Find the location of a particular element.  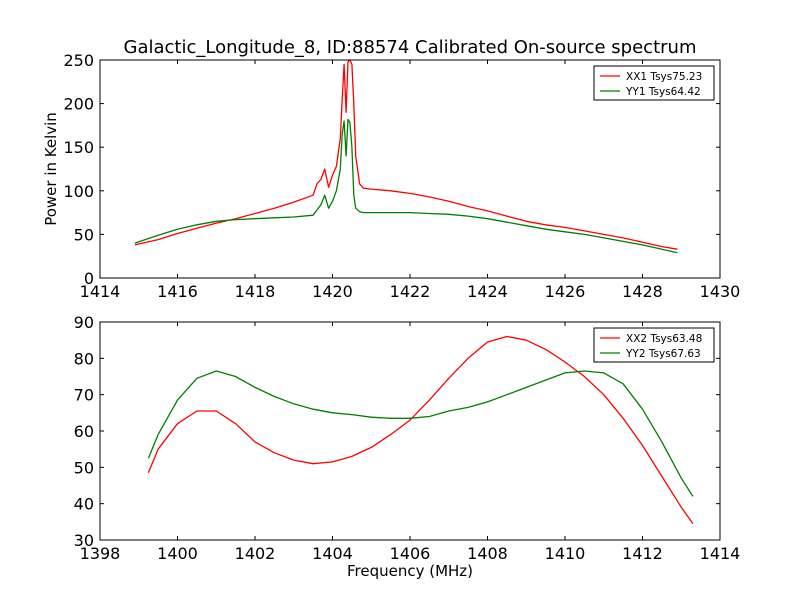

x-tick-label: 1408 is located at coordinates (487, 553).